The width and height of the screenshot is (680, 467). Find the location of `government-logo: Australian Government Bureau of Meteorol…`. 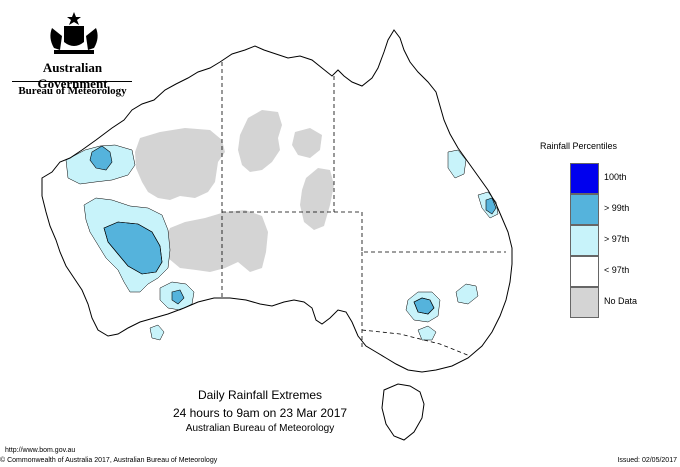

government-logo: Australian Government Bureau of Meteorol… is located at coordinates (72, 55).